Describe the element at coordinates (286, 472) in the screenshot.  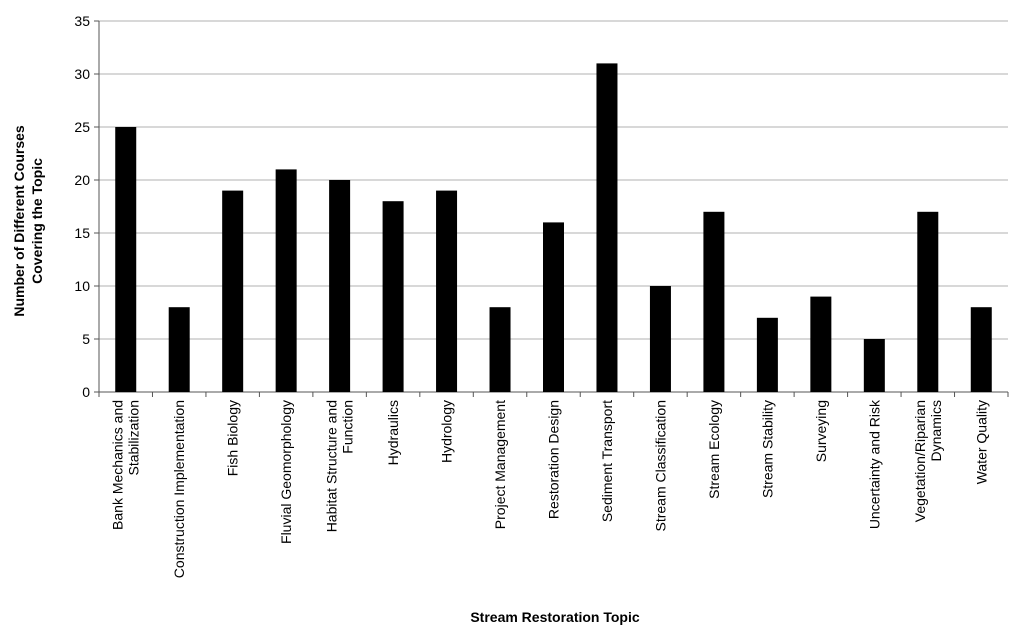
I see `x-category-label: Fluvial Geomorphology` at that location.